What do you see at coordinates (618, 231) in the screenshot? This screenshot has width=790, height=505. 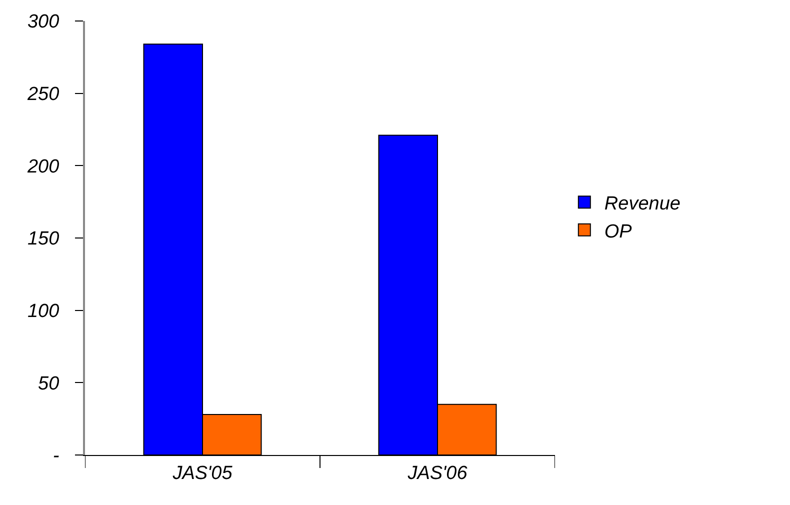 I see `legend-label: OP` at bounding box center [618, 231].